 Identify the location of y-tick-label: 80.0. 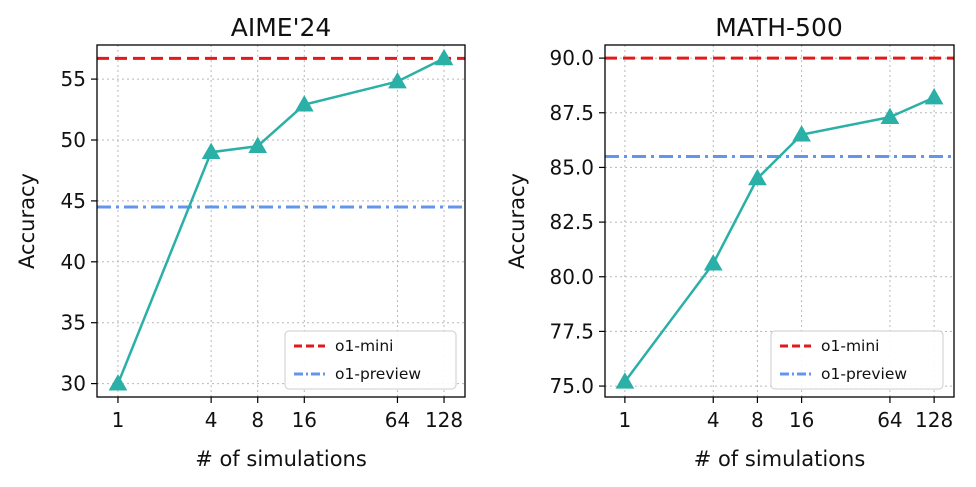
(571, 277).